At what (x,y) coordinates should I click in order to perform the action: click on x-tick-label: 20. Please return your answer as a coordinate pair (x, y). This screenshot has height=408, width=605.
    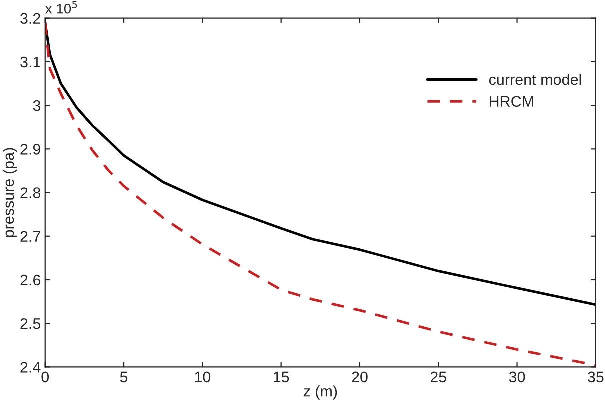
    Looking at the image, I should click on (360, 377).